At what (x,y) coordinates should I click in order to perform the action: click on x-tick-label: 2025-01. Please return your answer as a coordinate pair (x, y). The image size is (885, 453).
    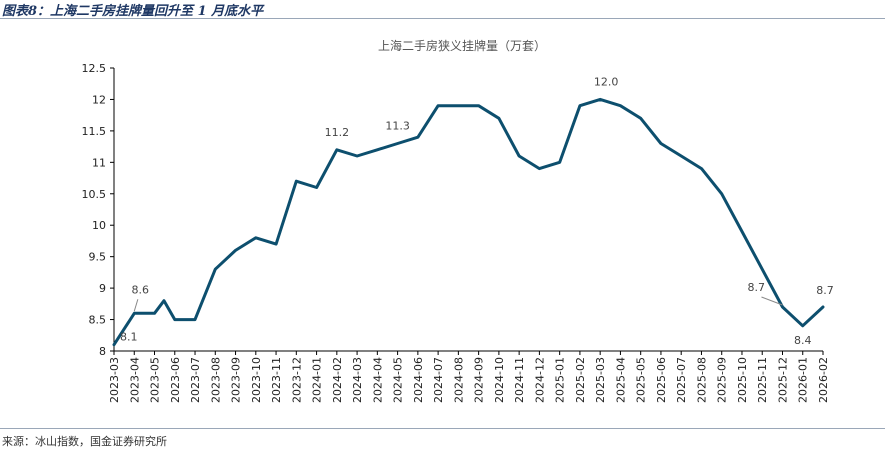
    Looking at the image, I should click on (560, 380).